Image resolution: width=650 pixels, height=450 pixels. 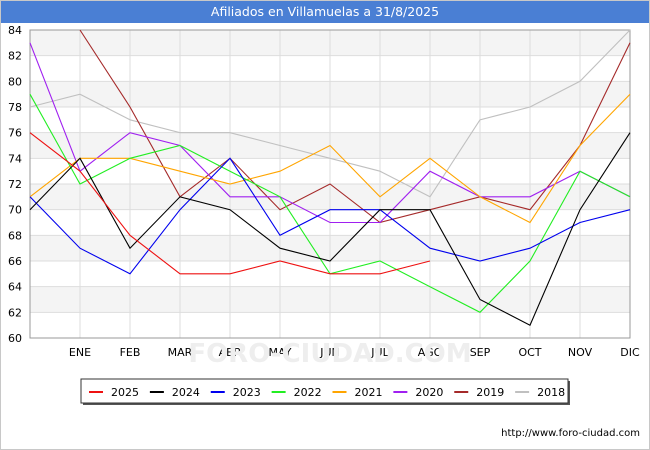 I want to click on watermark: FORO-CIUDAD.COM, so click(x=329, y=354).